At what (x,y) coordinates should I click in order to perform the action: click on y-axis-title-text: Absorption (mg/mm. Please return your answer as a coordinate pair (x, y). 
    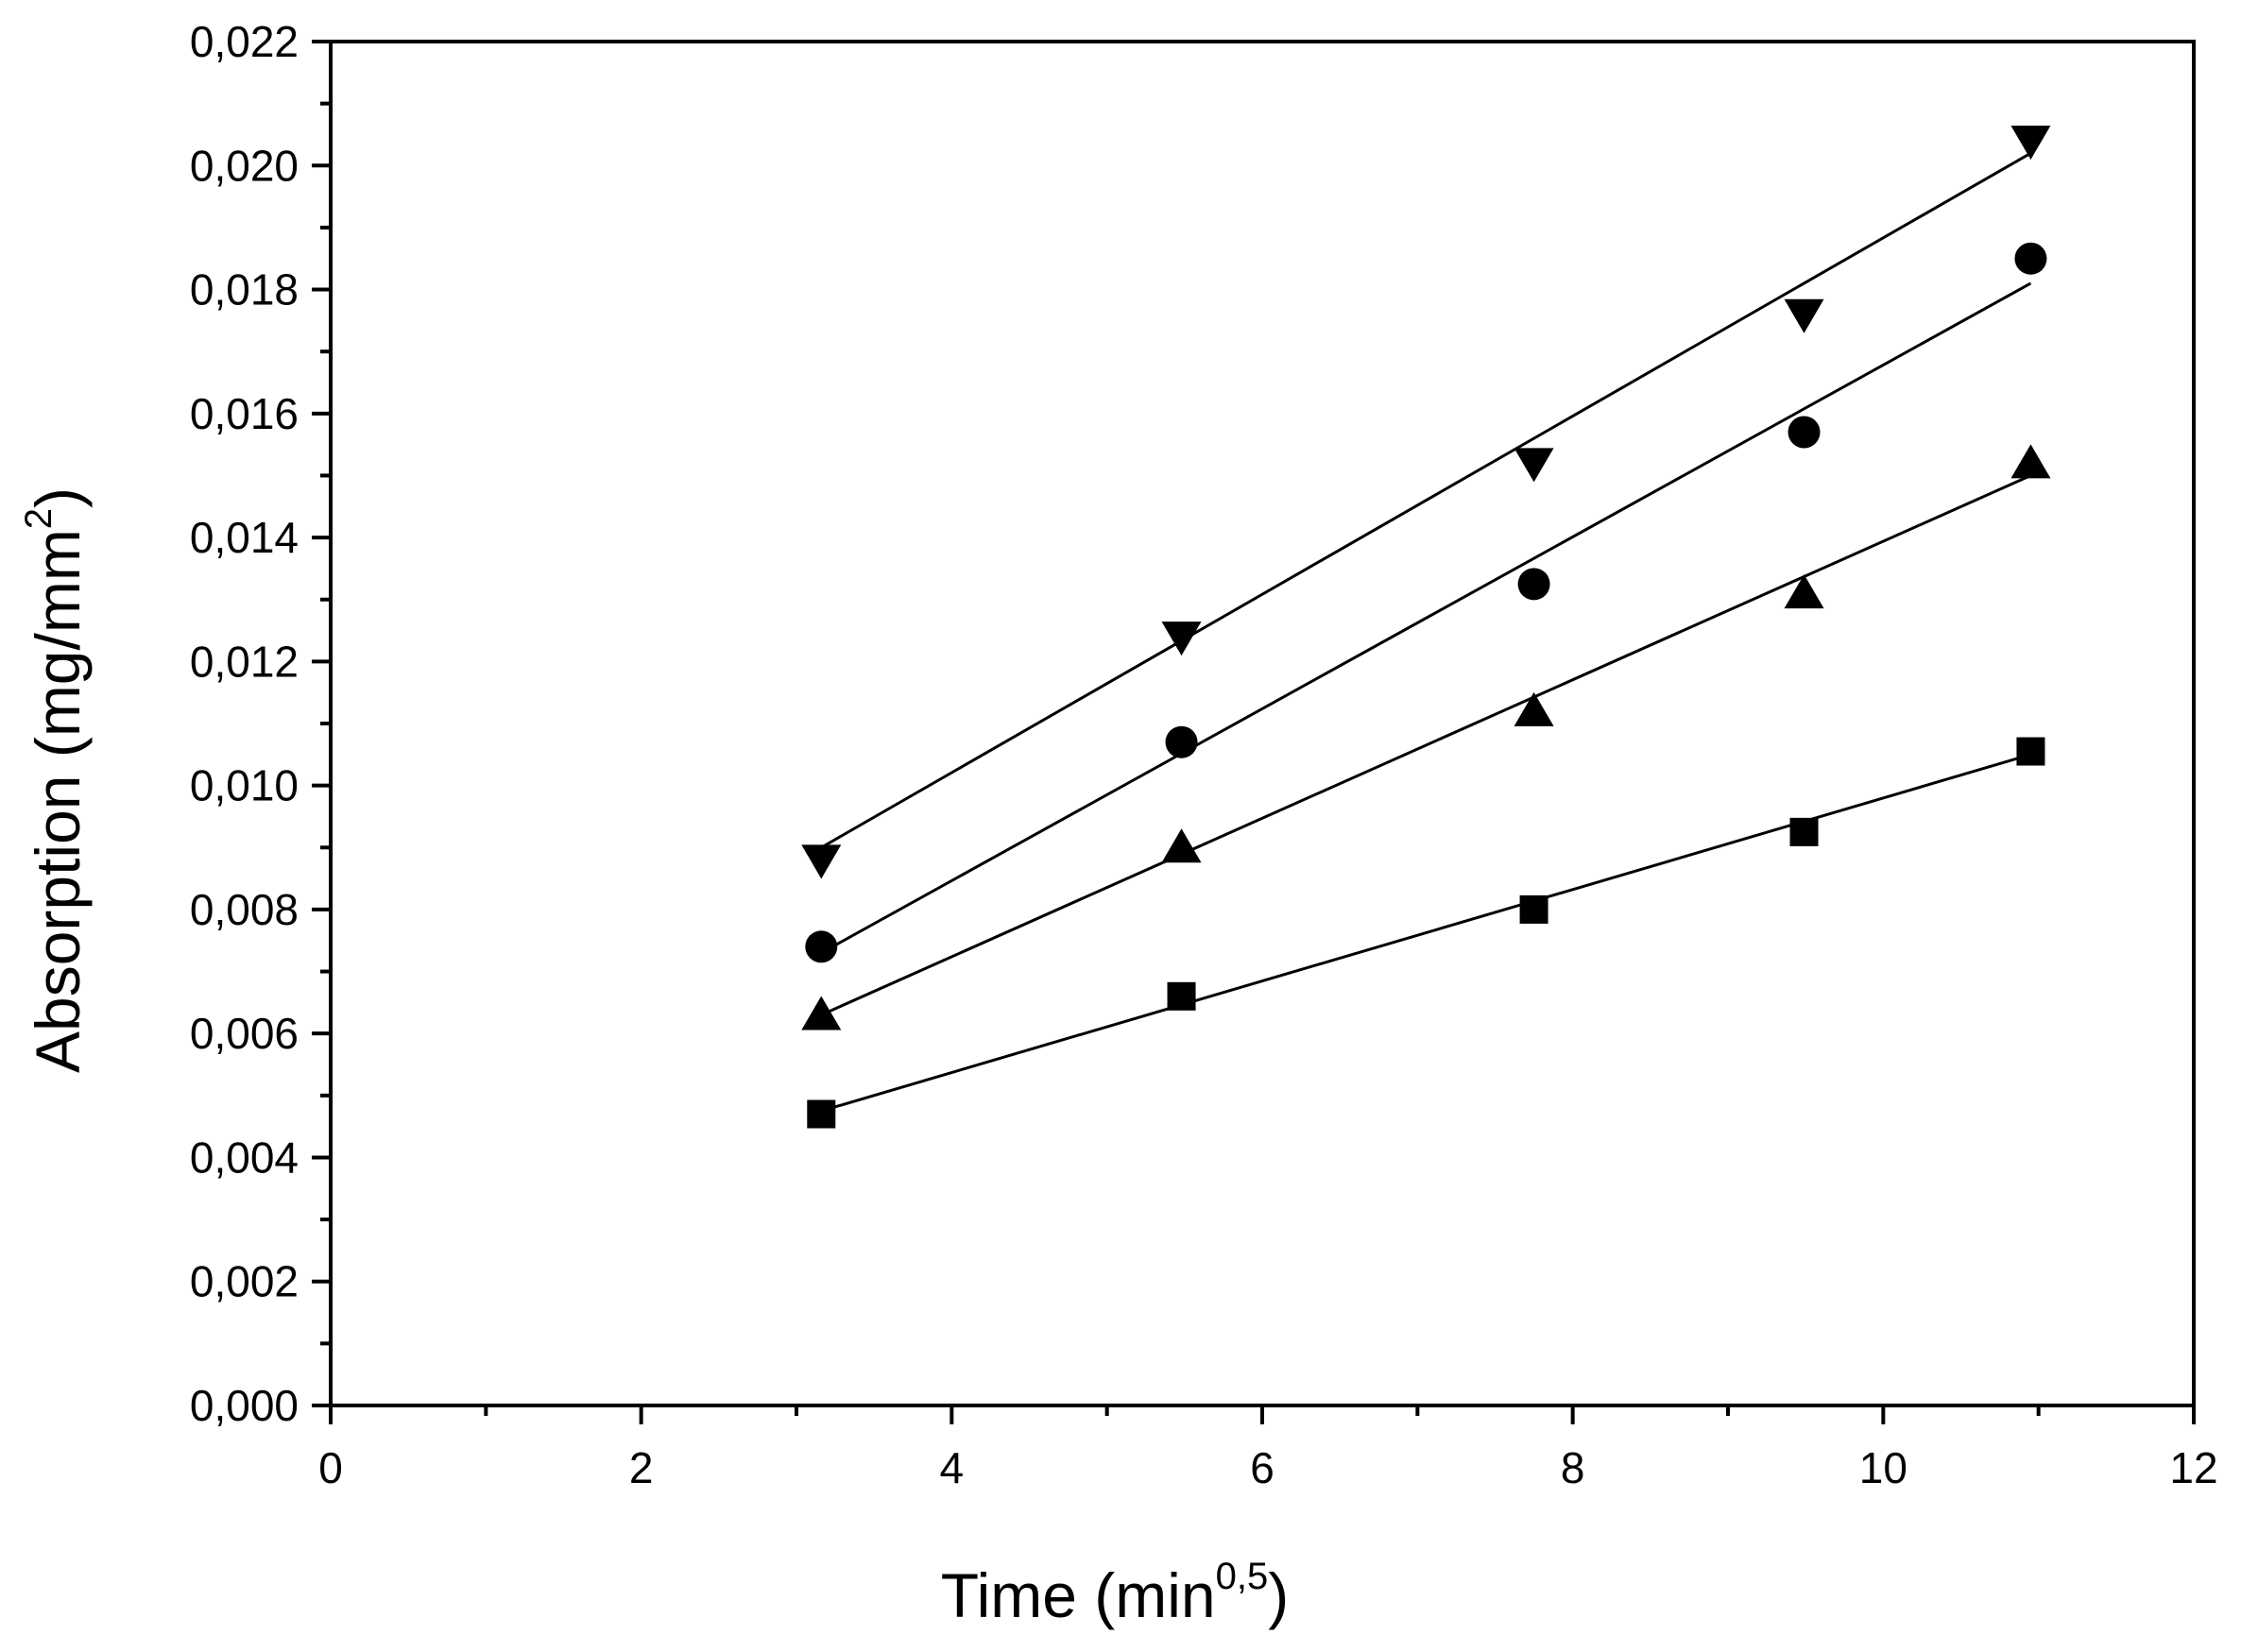
    Looking at the image, I should click on (58, 801).